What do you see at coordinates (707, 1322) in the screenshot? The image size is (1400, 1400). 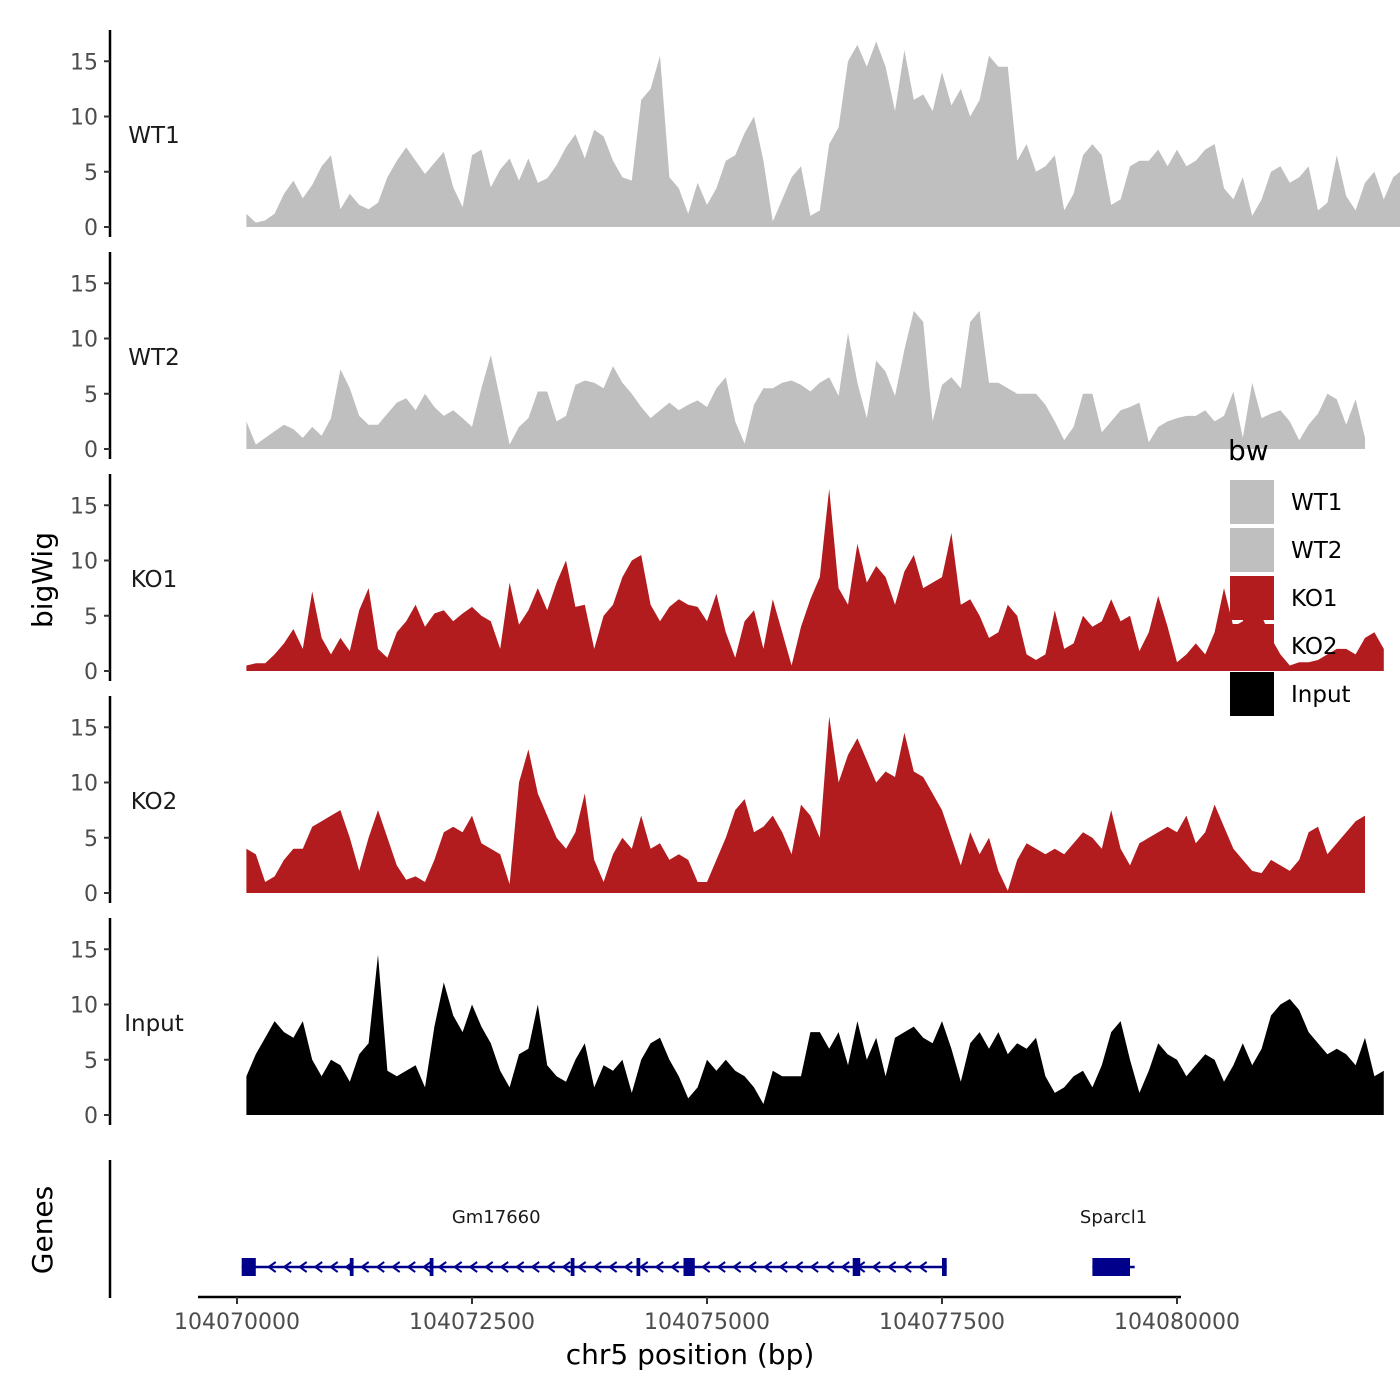 I see `x-tick-label: 104075000` at bounding box center [707, 1322].